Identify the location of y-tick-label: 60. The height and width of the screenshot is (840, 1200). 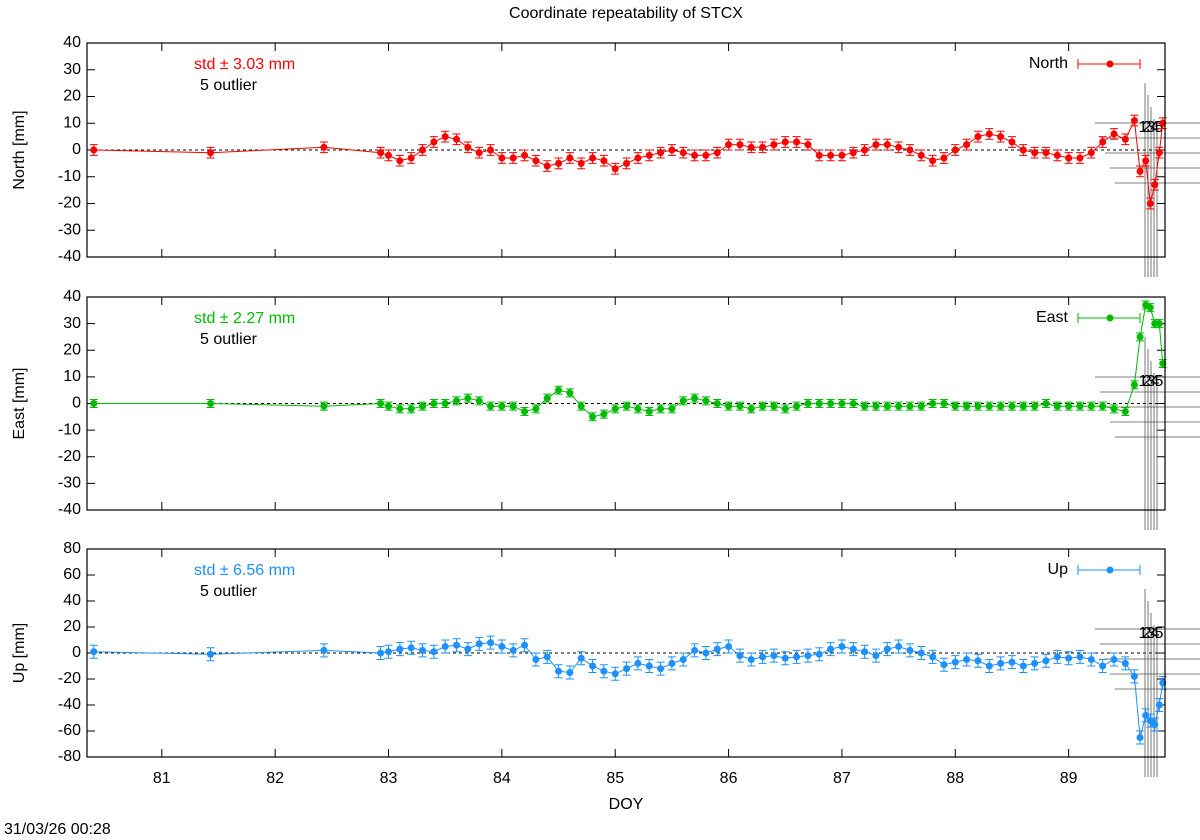
(72, 574).